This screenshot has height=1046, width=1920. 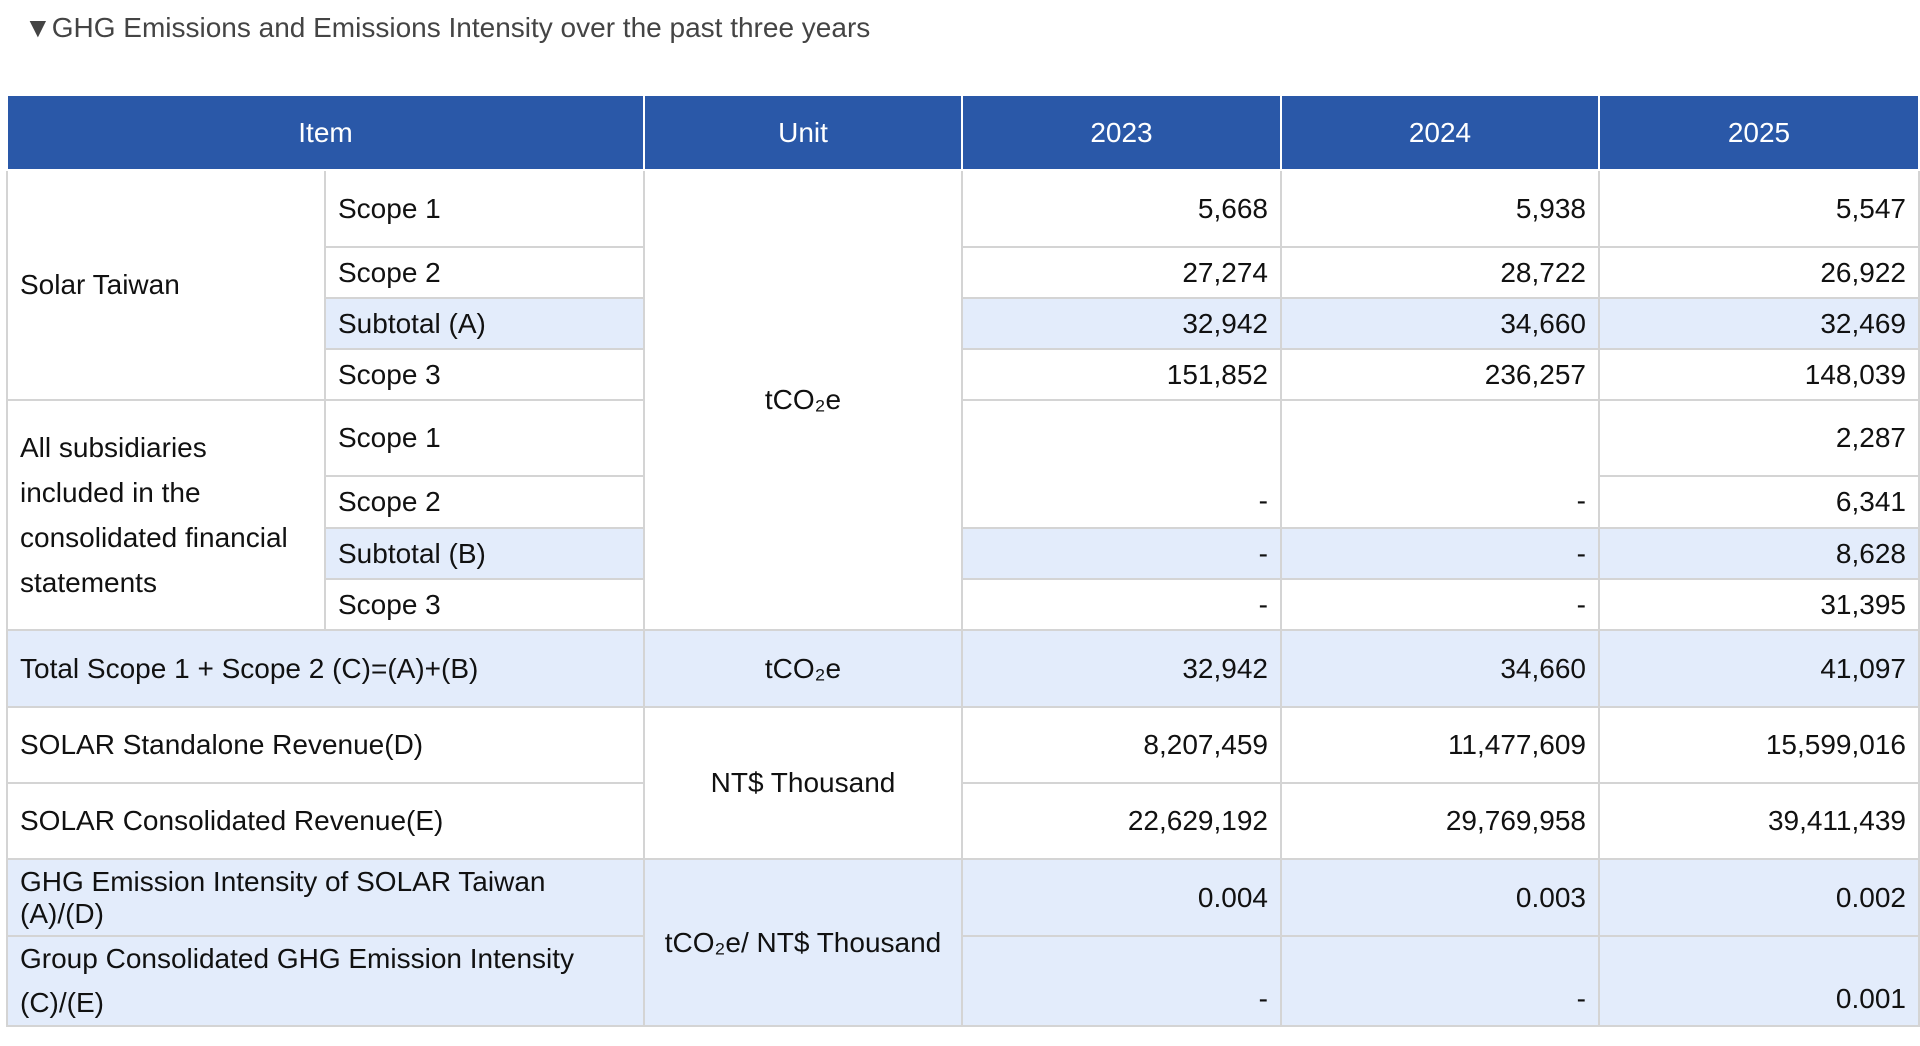 What do you see at coordinates (325, 745) in the screenshot?
I see `item: SOLAR Standalone Revenue(D)` at bounding box center [325, 745].